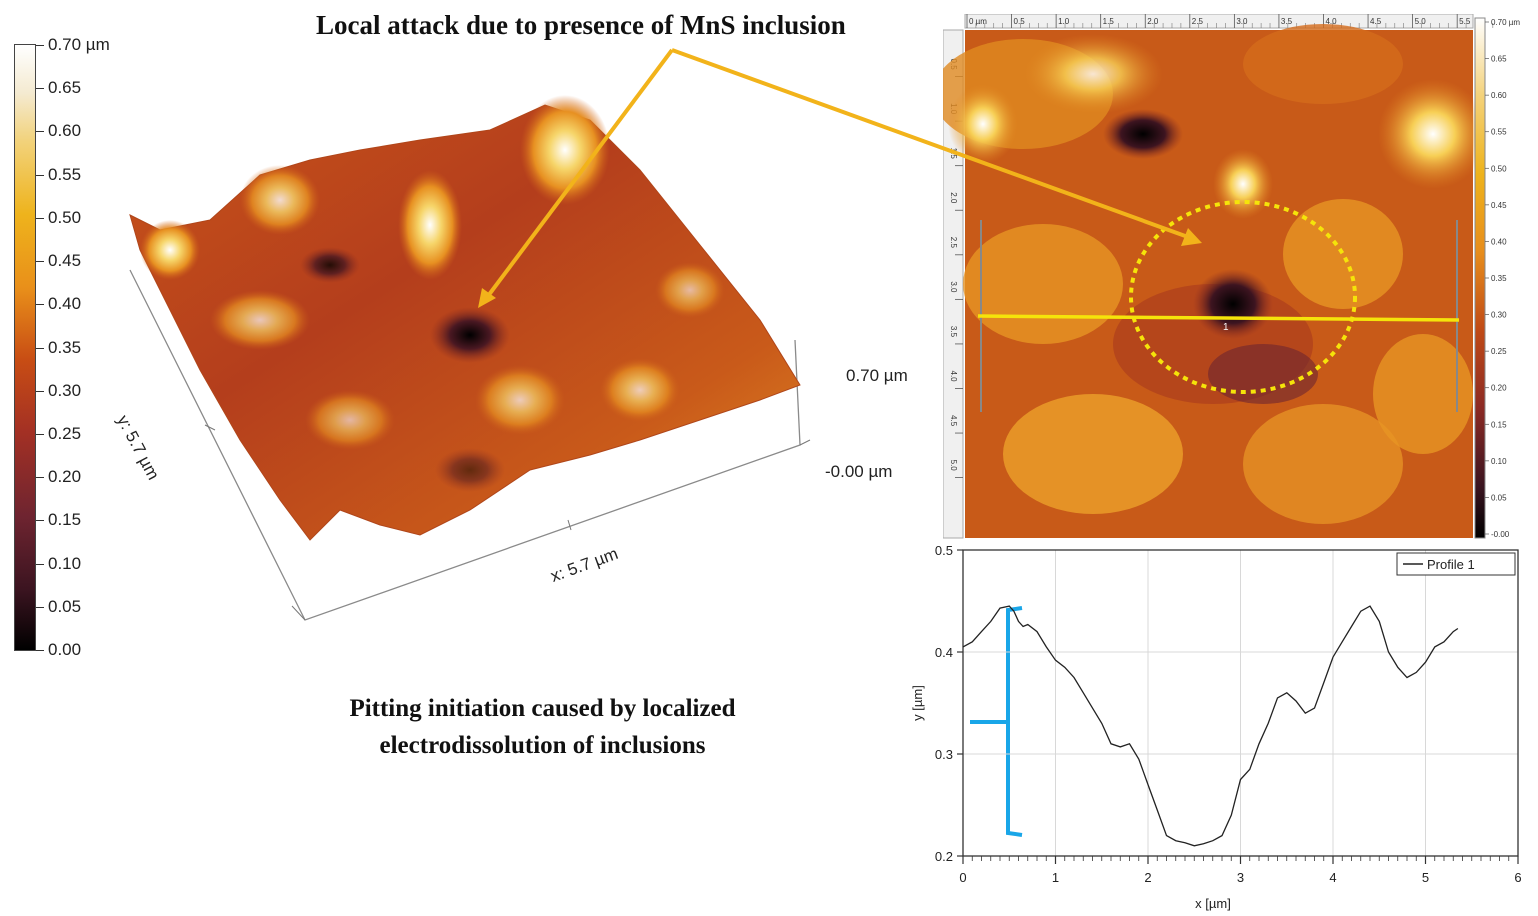 The image size is (1538, 916). Describe the element at coordinates (1218, 318) in the screenshot. I see `profile-line` at that location.